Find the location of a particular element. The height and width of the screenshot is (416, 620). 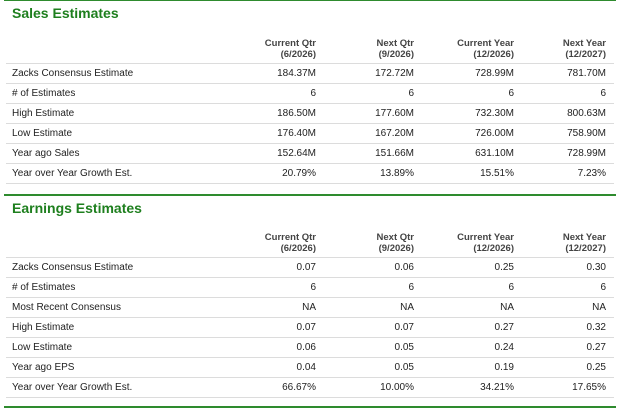

table-cell: 17.65% is located at coordinates (568, 387).